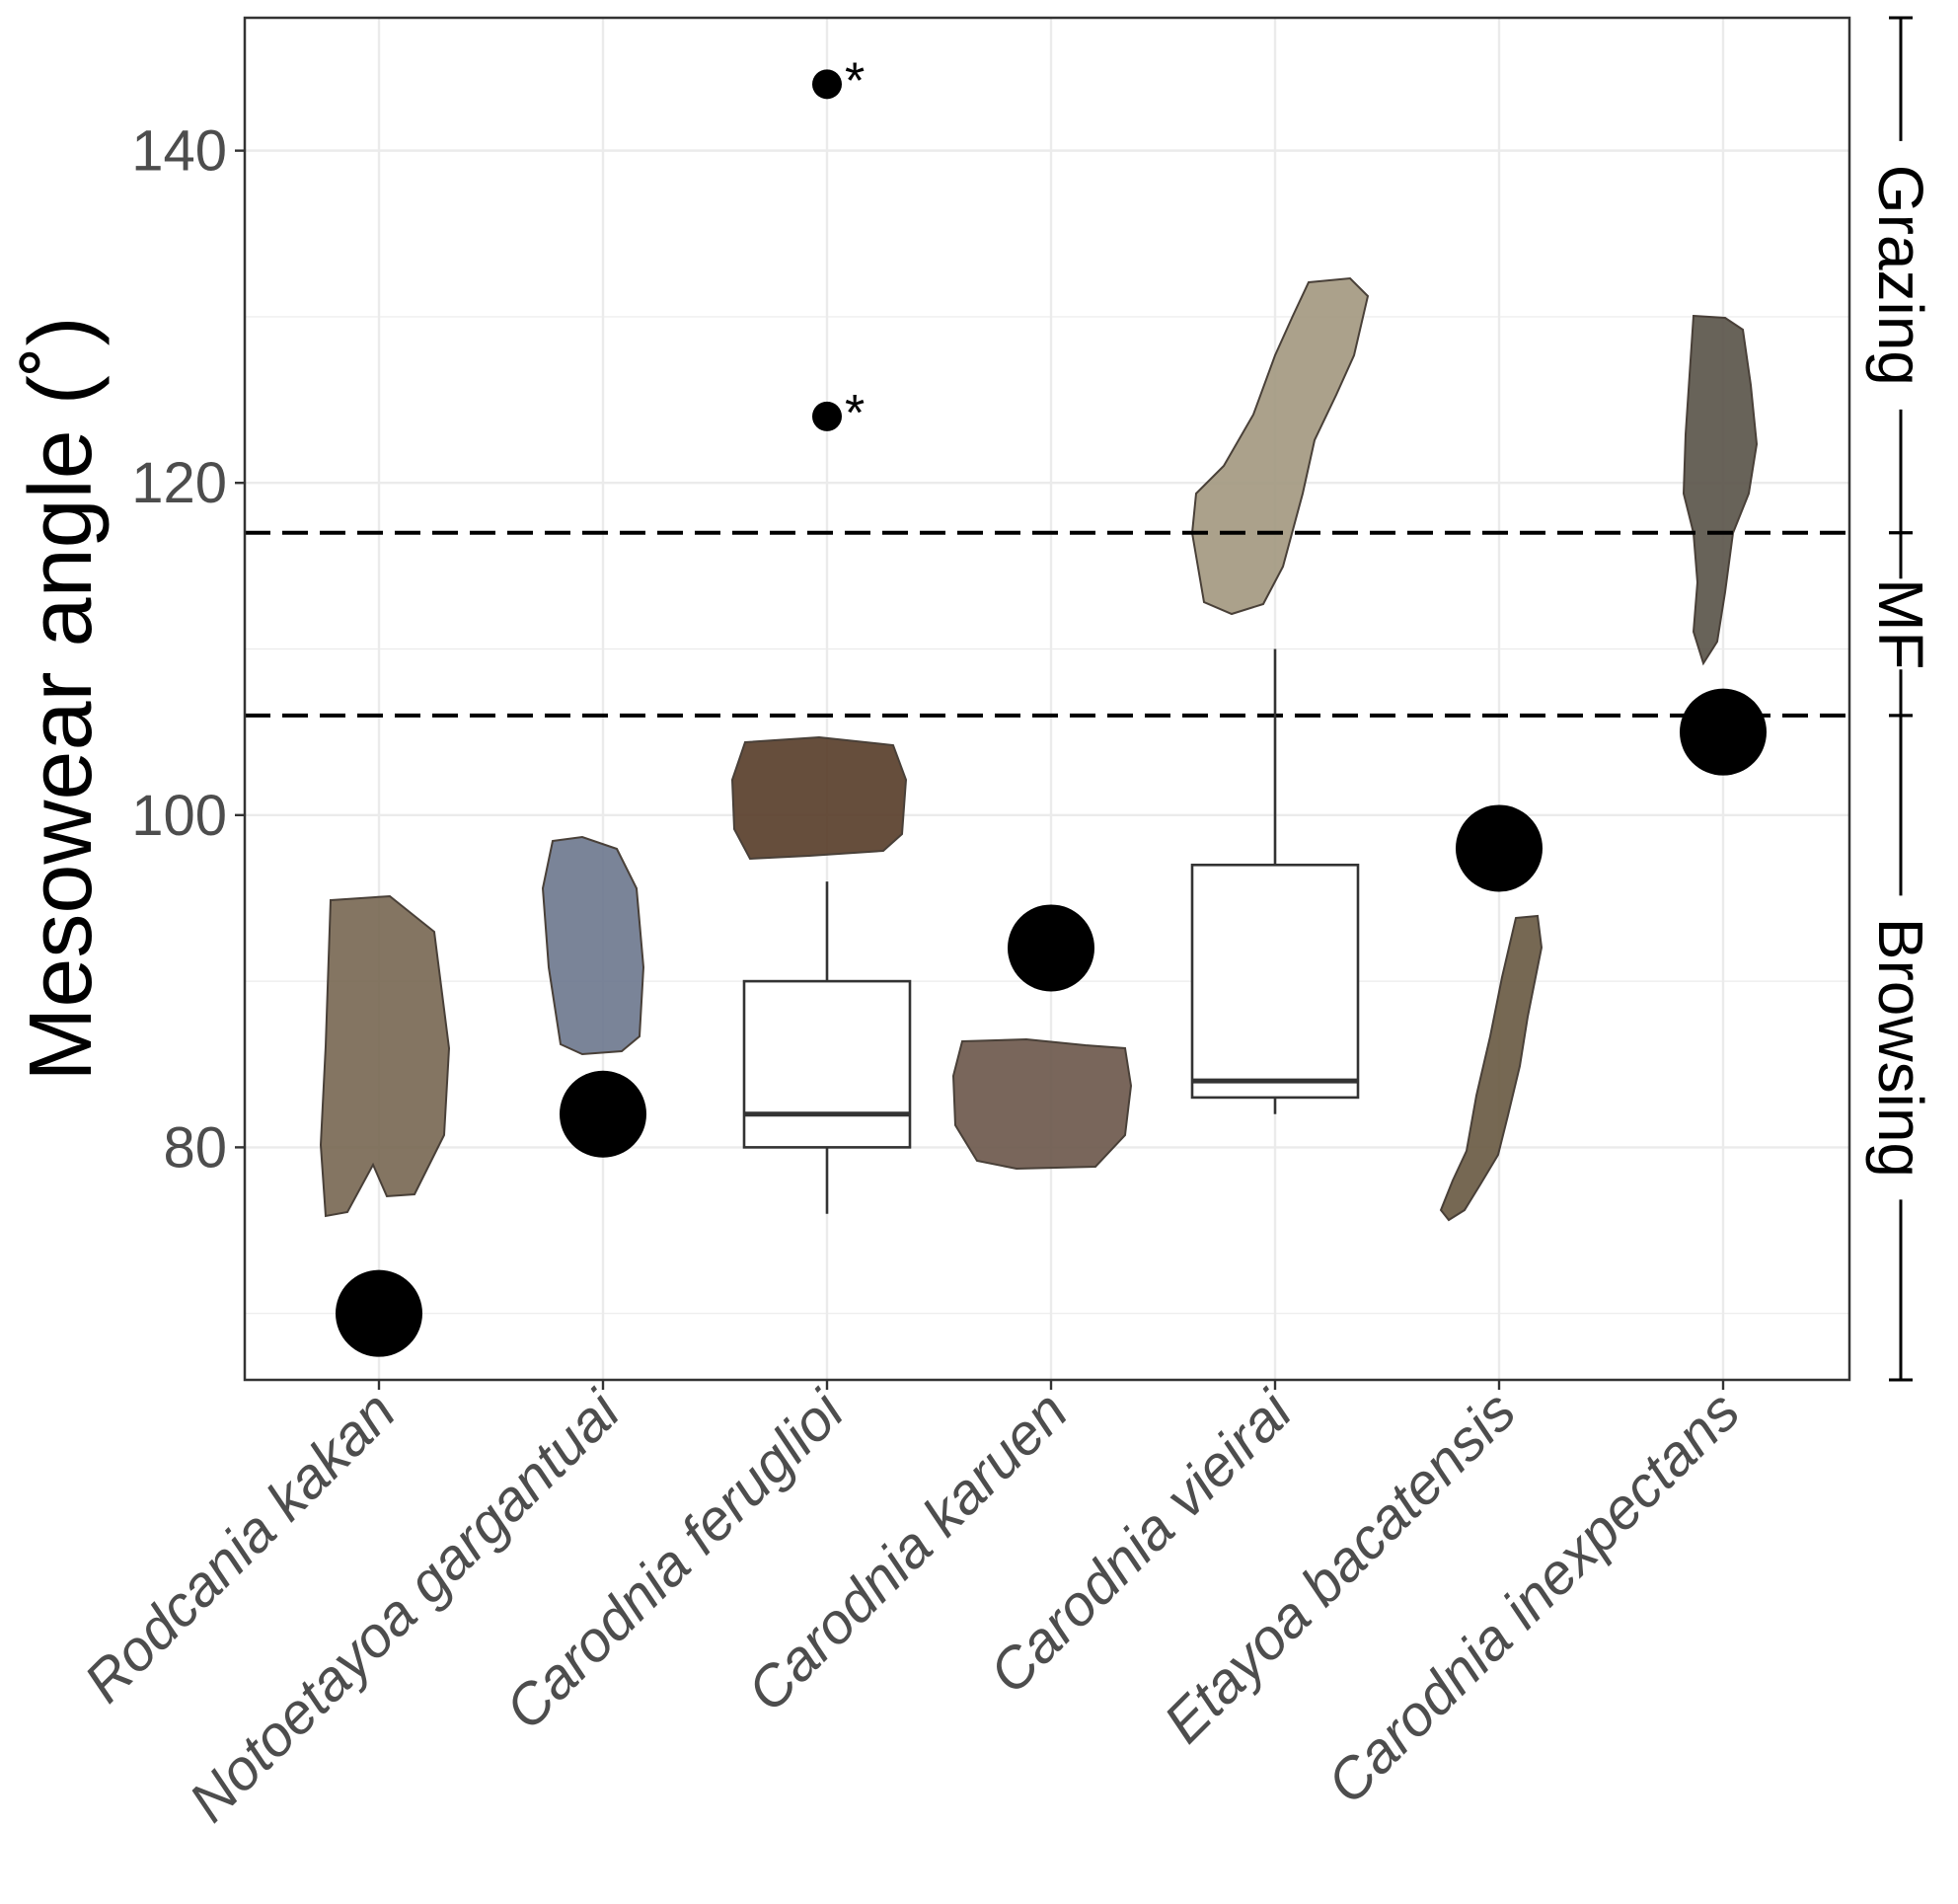 Image resolution: width=1958 pixels, height=1904 pixels. Describe the element at coordinates (1047, 624) in the screenshot. I see `diet-thresholds` at that location.